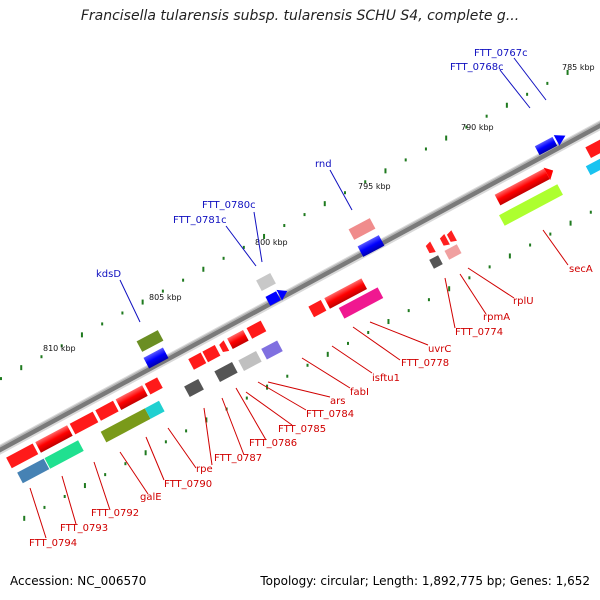  What do you see at coordinates (330, 414) in the screenshot?
I see `gene-label-ftt0784: FTT_0784` at bounding box center [330, 414].